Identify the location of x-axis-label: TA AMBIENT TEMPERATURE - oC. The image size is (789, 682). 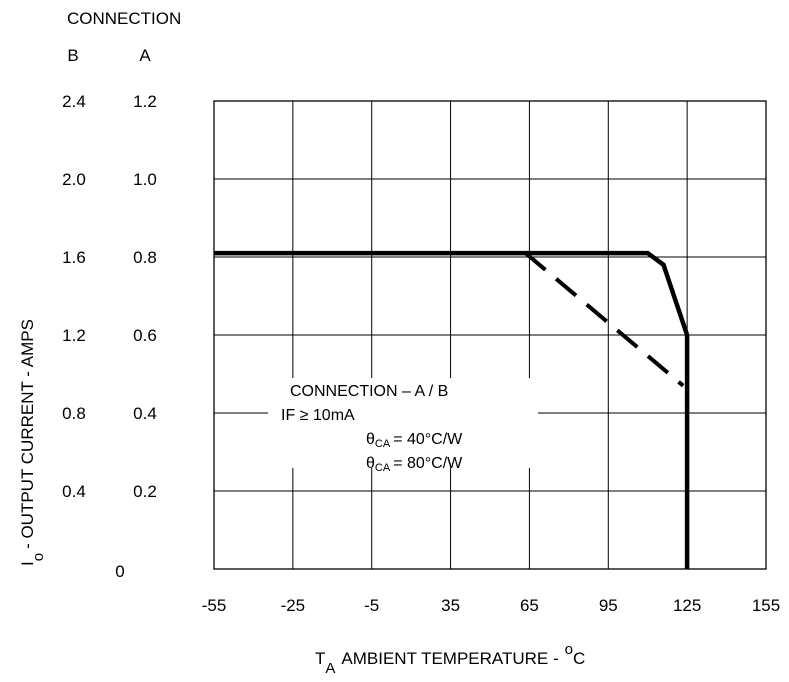
(450, 659).